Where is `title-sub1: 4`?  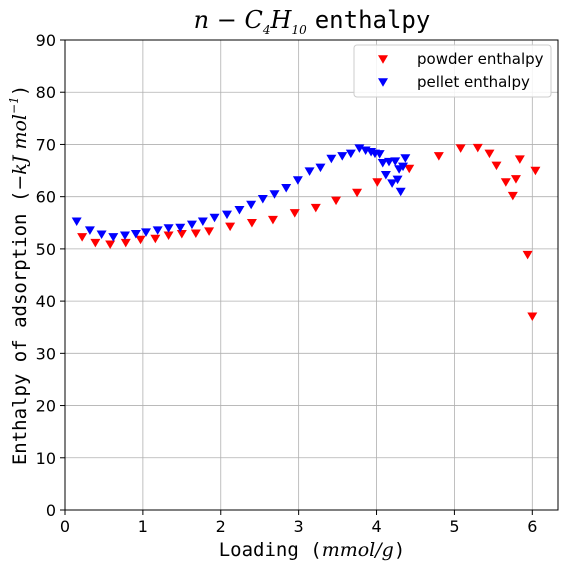 title-sub1: 4 is located at coordinates (266, 30).